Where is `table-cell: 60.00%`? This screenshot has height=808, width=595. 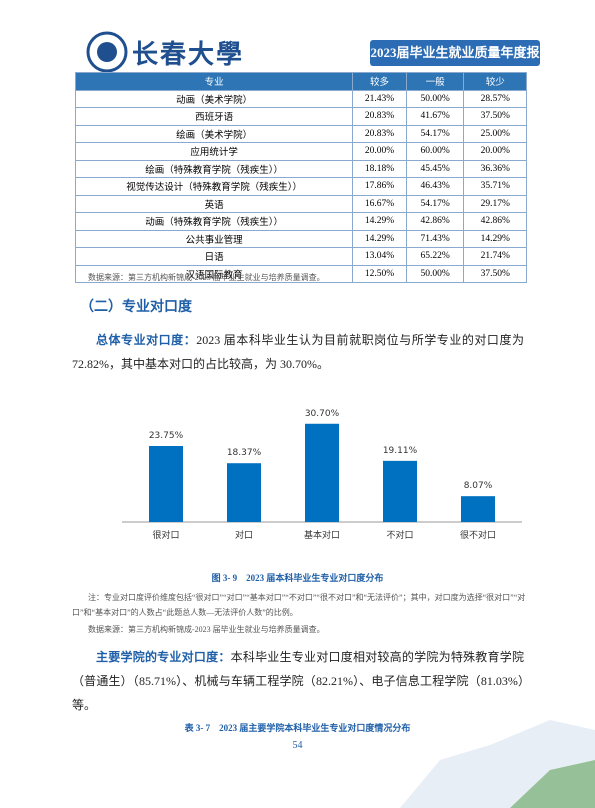
table-cell: 60.00% is located at coordinates (435, 151).